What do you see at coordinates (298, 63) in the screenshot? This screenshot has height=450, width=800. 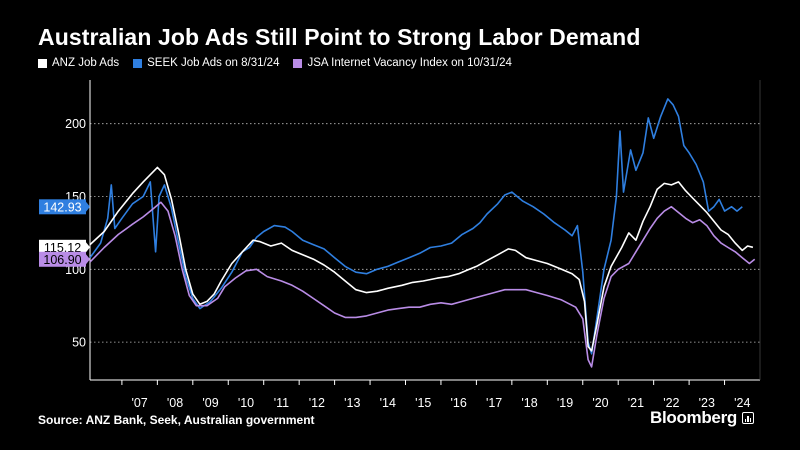 I see `legend-swatch-jsa` at bounding box center [298, 63].